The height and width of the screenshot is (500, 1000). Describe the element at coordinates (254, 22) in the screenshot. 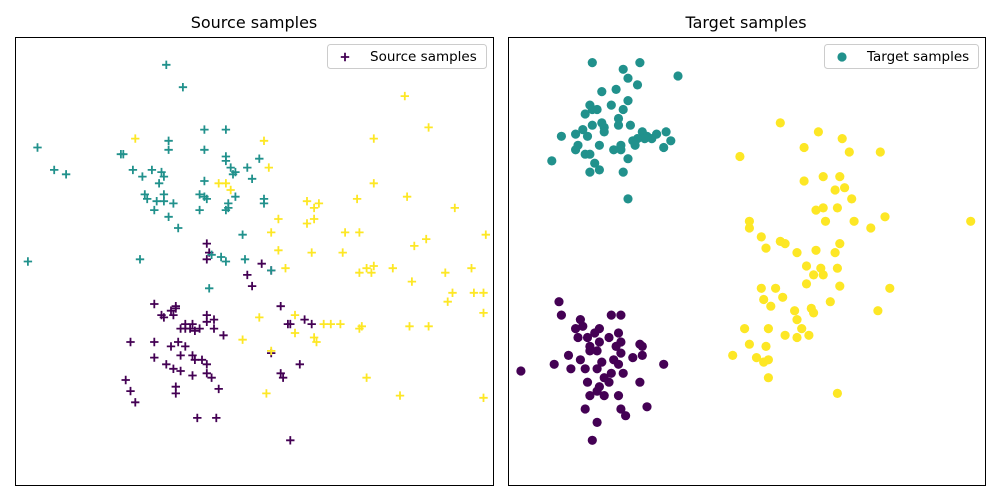

I see `source-panel-title: Source samples` at that location.